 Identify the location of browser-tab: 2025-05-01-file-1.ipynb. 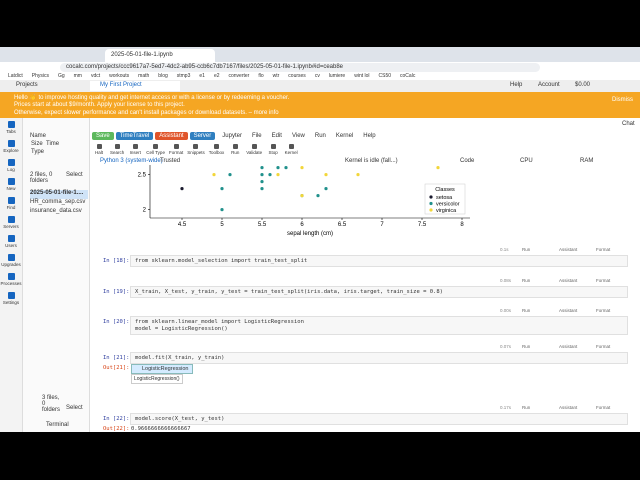
(160, 55).